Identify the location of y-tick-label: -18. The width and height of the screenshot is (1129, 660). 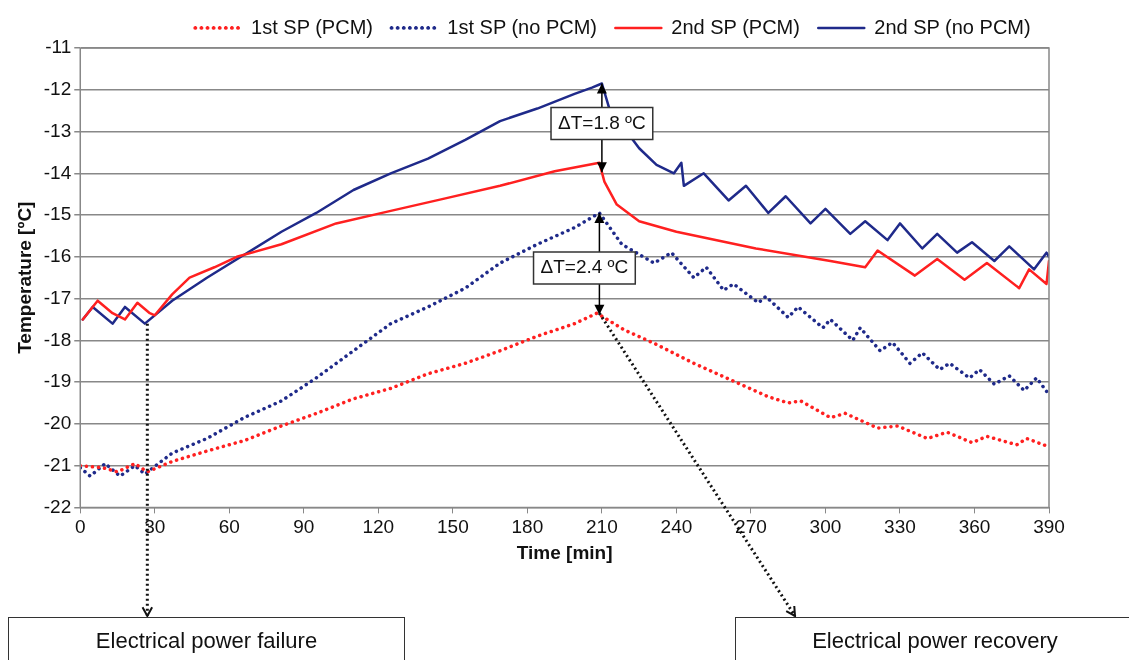
(57, 339).